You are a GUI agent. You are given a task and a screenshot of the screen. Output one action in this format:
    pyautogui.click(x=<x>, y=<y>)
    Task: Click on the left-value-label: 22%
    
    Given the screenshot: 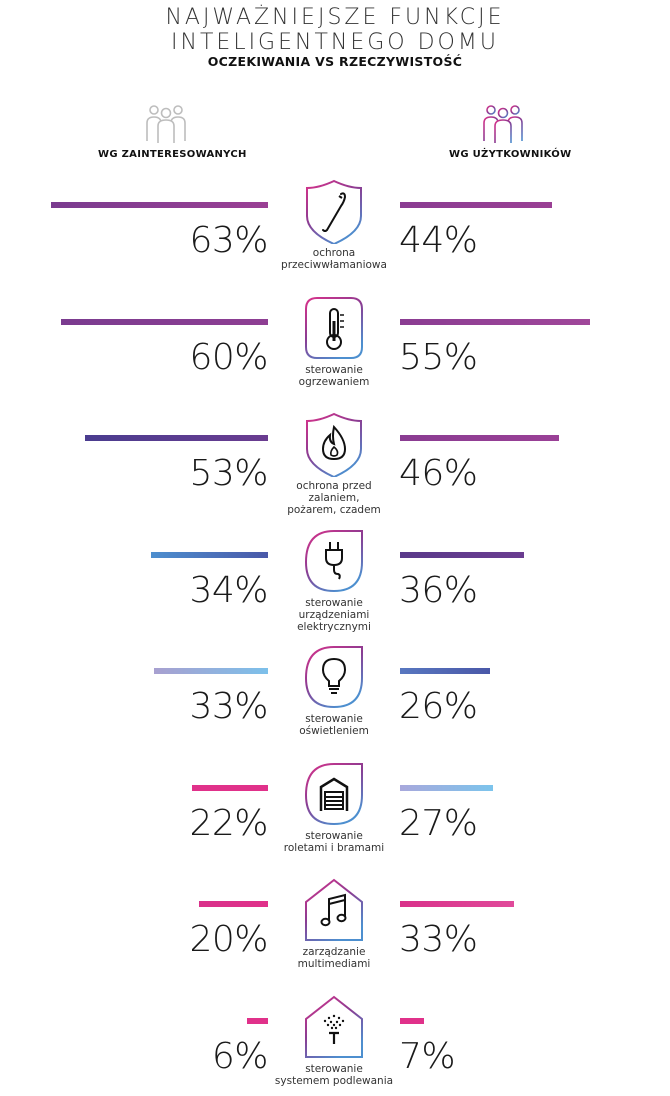 What is the action you would take?
    pyautogui.click(x=228, y=823)
    